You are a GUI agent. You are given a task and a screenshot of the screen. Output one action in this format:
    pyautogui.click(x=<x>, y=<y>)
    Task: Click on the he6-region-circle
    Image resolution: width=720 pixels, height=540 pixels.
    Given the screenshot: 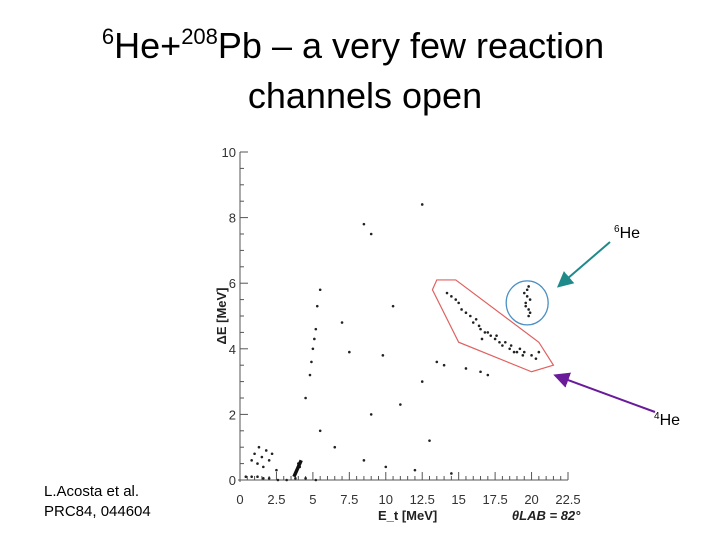 What is the action you would take?
    pyautogui.click(x=527, y=303)
    